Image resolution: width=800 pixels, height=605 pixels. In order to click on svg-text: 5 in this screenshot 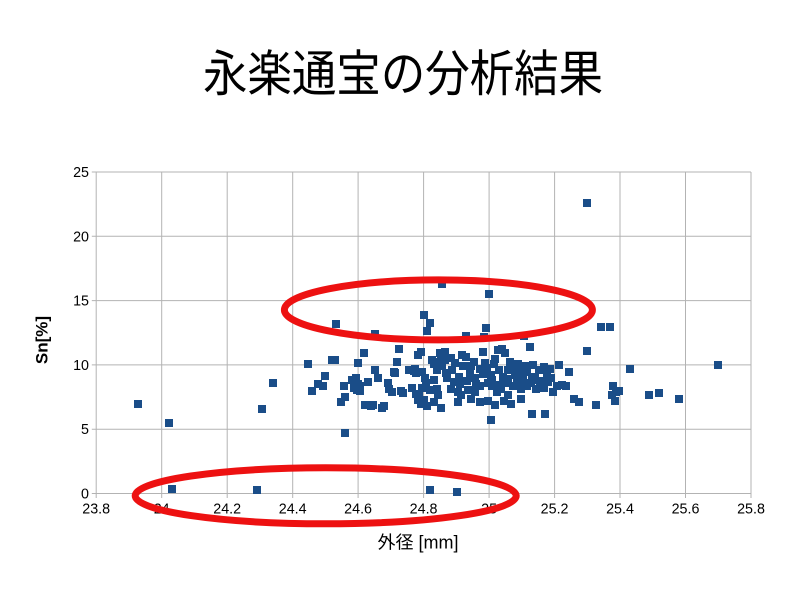, I will do `click(85, 430)`.